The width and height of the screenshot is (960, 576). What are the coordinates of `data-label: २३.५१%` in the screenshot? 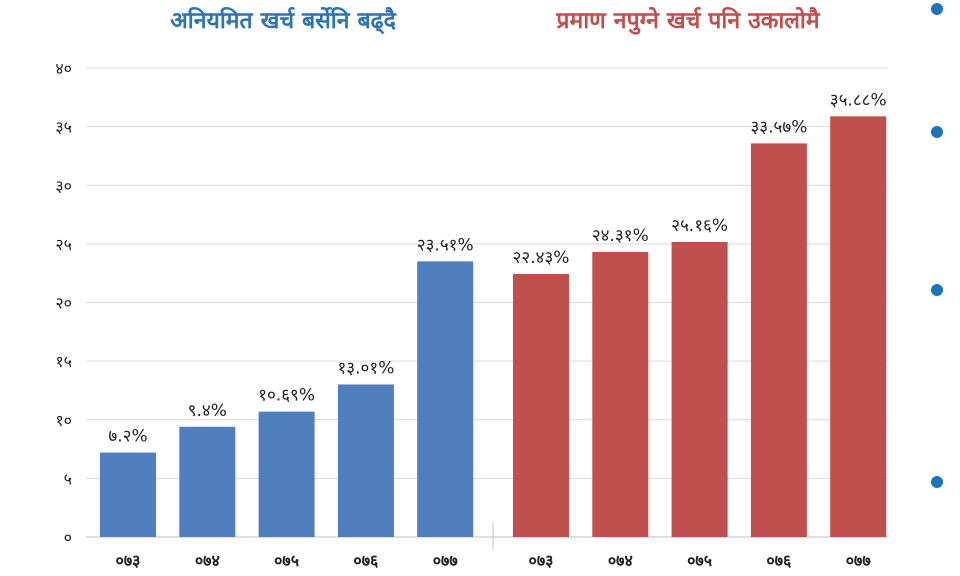 It's located at (445, 245).